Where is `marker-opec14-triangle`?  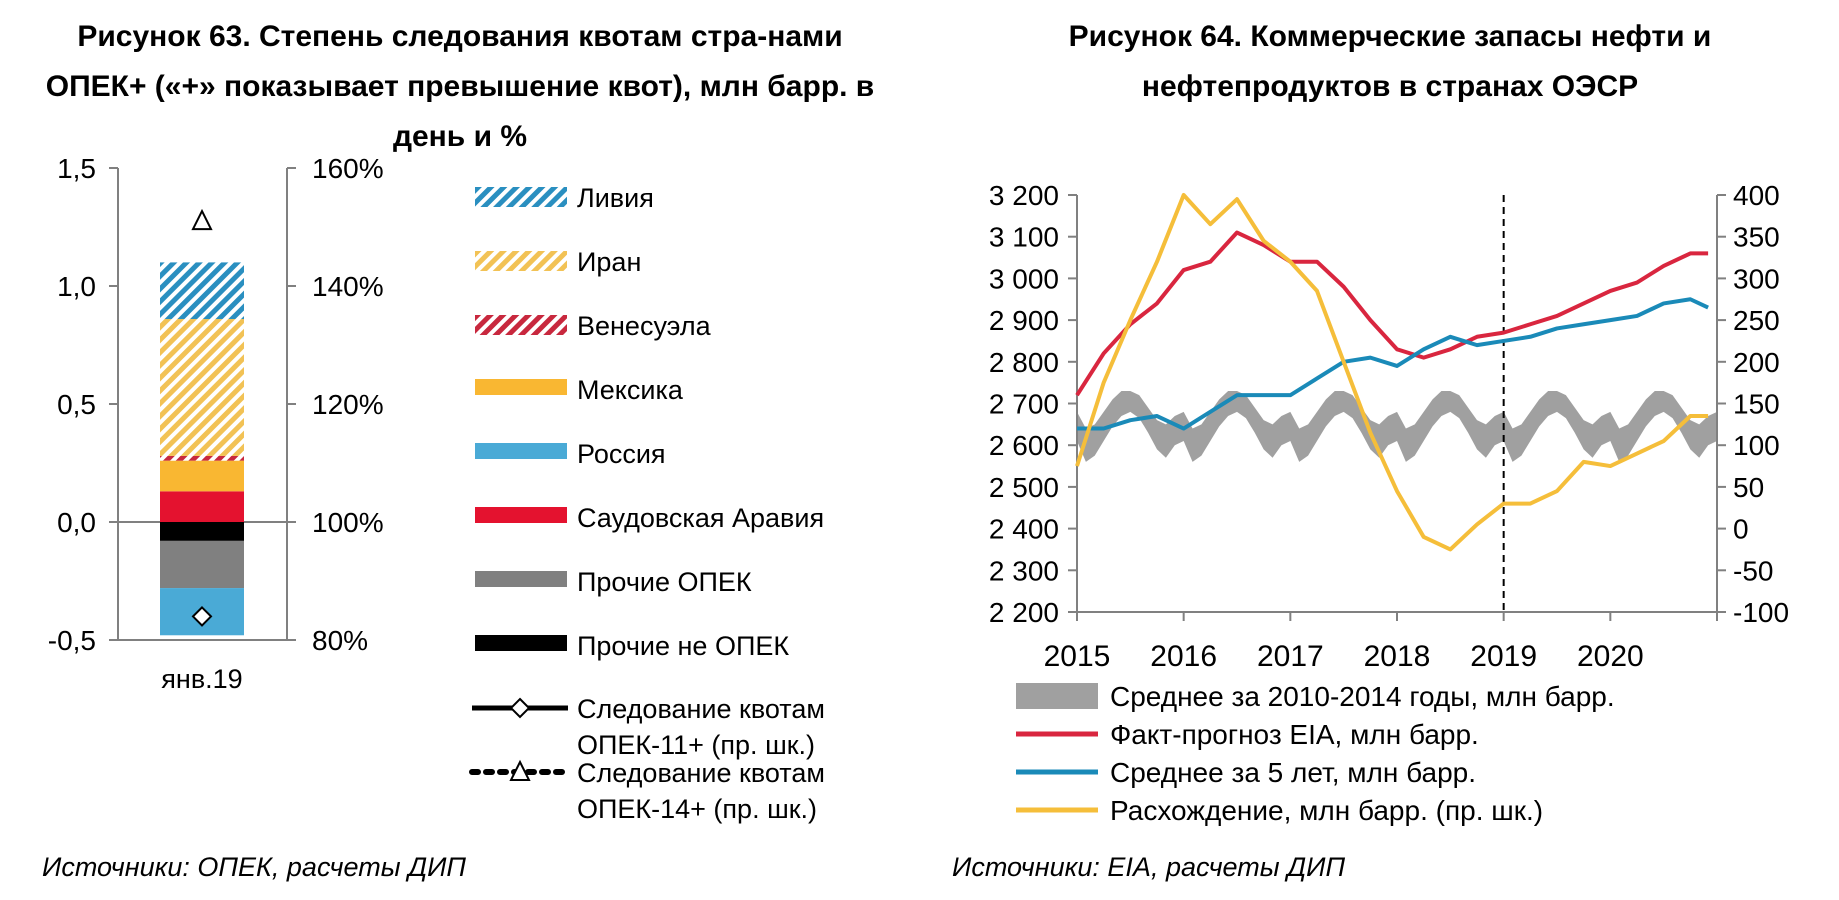
marker-opec14-triangle is located at coordinates (202, 219).